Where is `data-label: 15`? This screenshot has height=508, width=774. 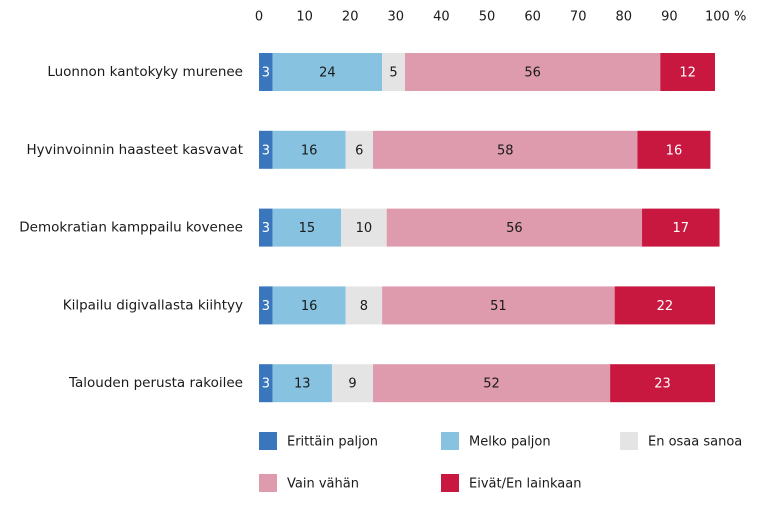
data-label: 15 is located at coordinates (307, 228).